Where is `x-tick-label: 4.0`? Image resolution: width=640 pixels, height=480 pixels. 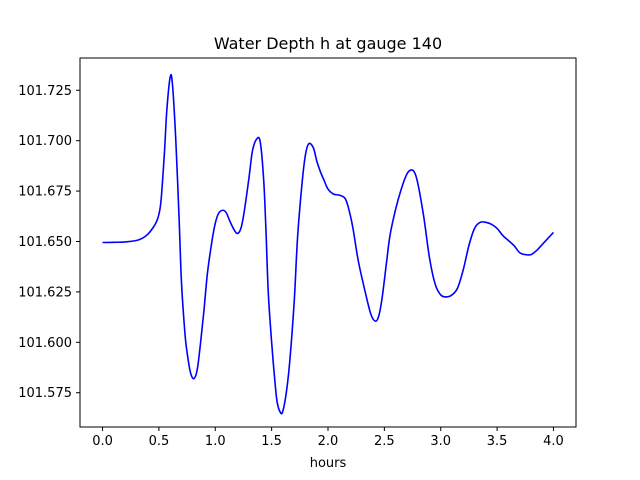 x-tick-label: 4.0 is located at coordinates (553, 441).